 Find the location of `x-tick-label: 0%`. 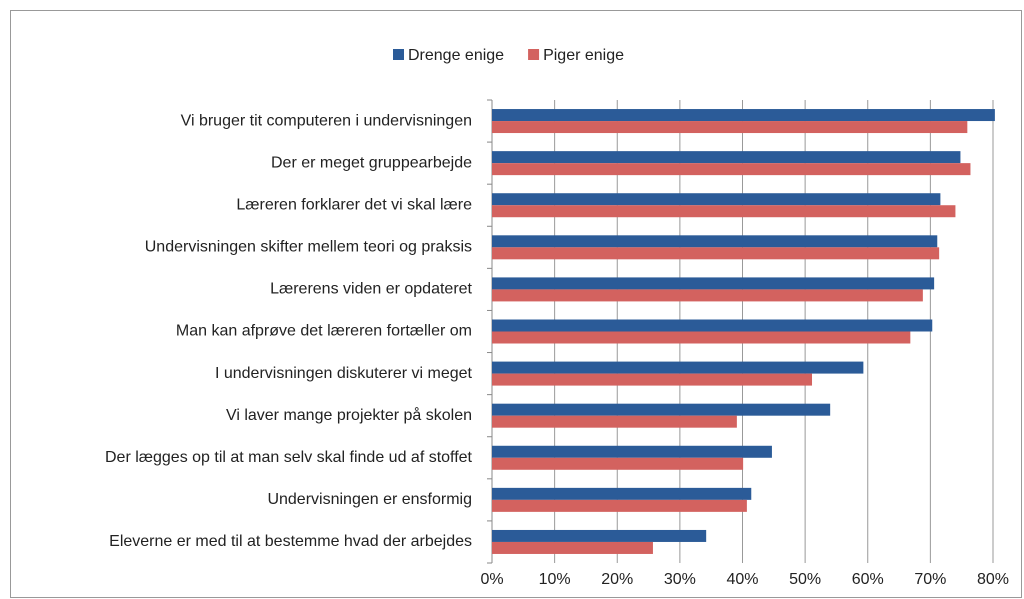

x-tick-label: 0% is located at coordinates (491, 579).